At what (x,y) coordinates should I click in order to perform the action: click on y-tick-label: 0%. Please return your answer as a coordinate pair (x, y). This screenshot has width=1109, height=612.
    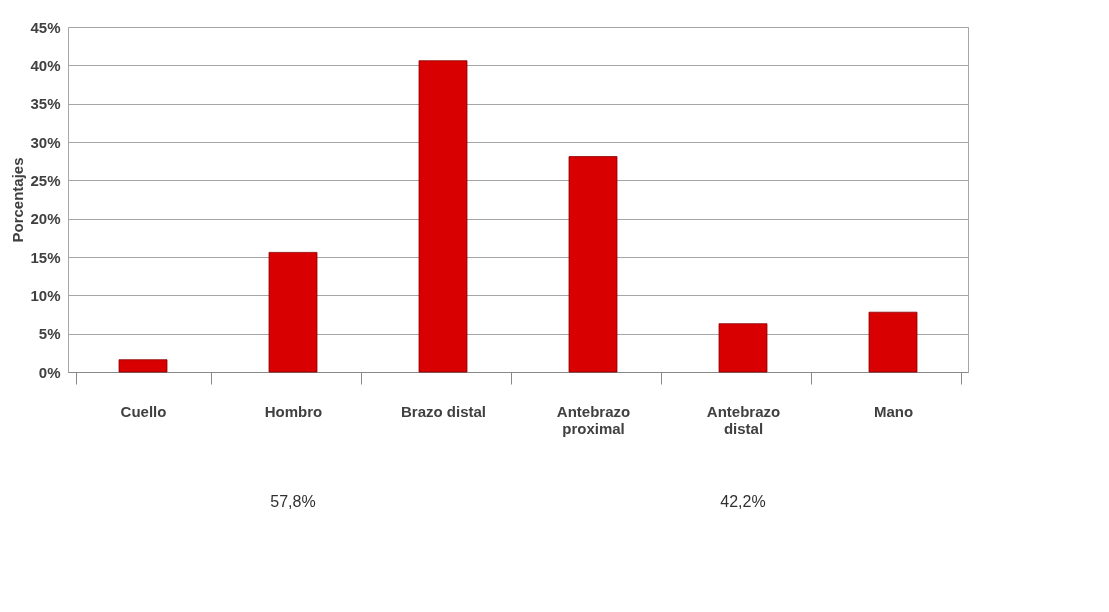
    Looking at the image, I should click on (49, 372).